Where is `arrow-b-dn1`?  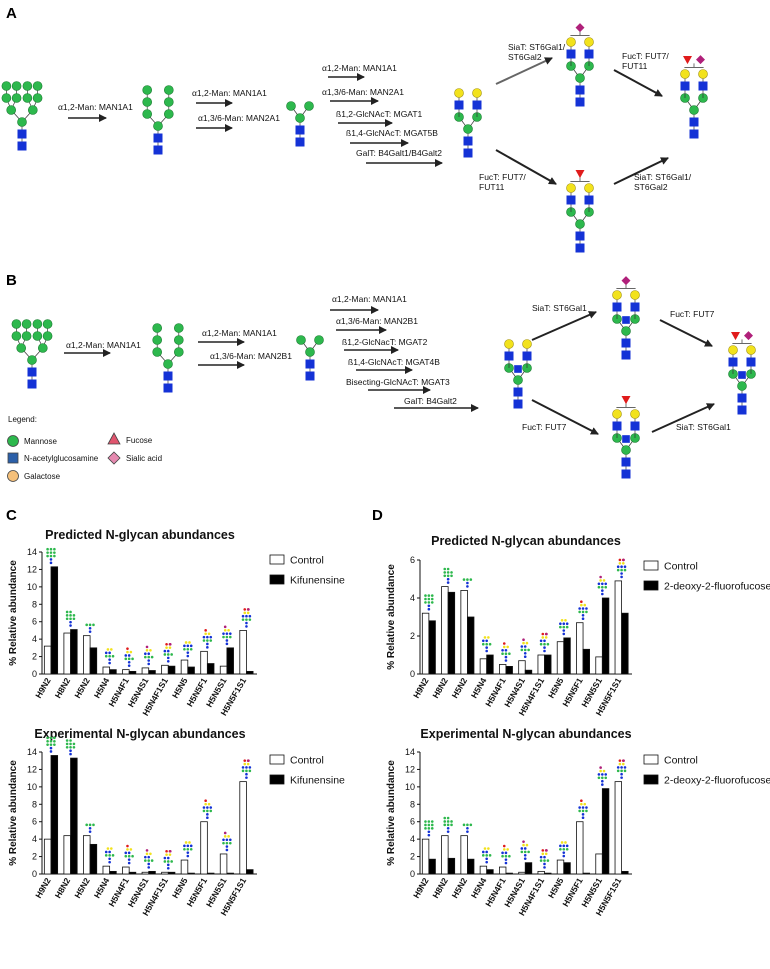
arrow-b-dn1 is located at coordinates (565, 417).